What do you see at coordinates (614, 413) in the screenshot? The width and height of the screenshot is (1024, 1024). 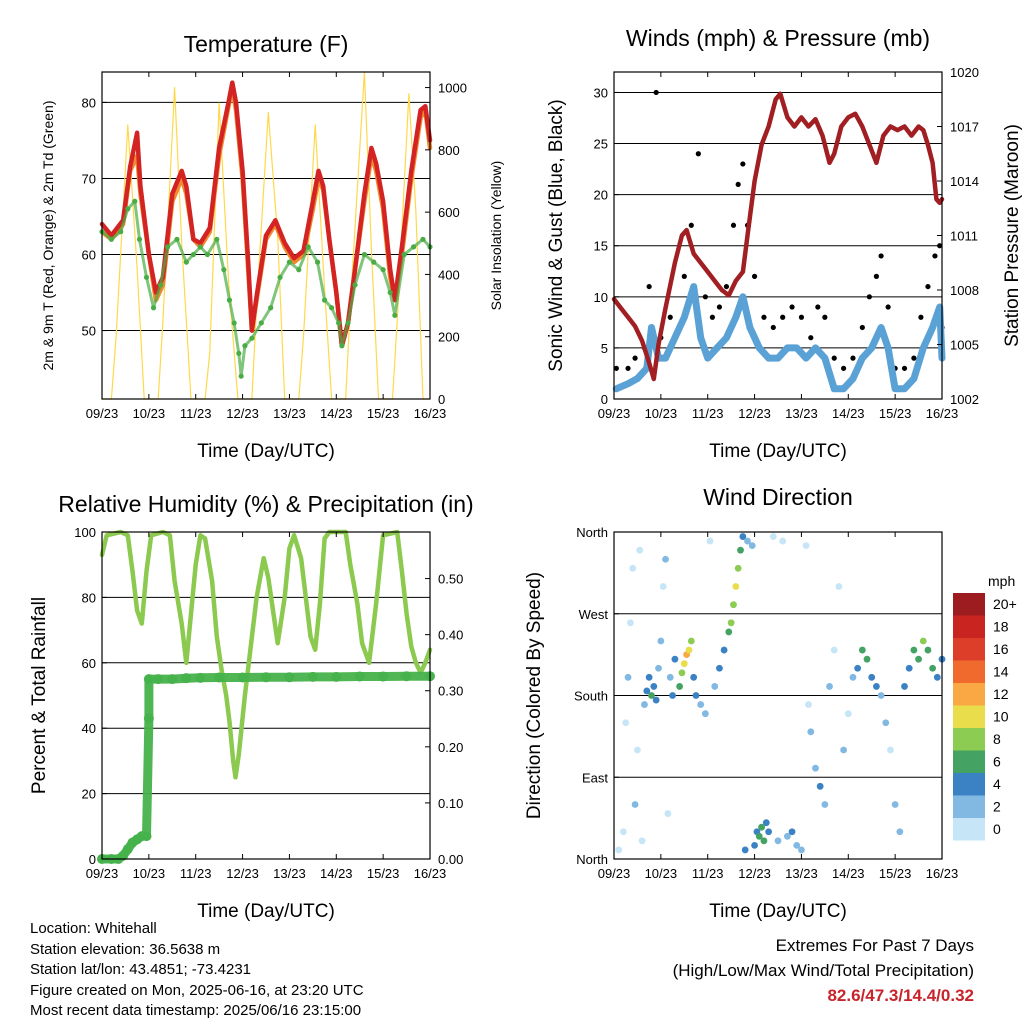 I see `winds-xtick-label: 09/23` at bounding box center [614, 413].